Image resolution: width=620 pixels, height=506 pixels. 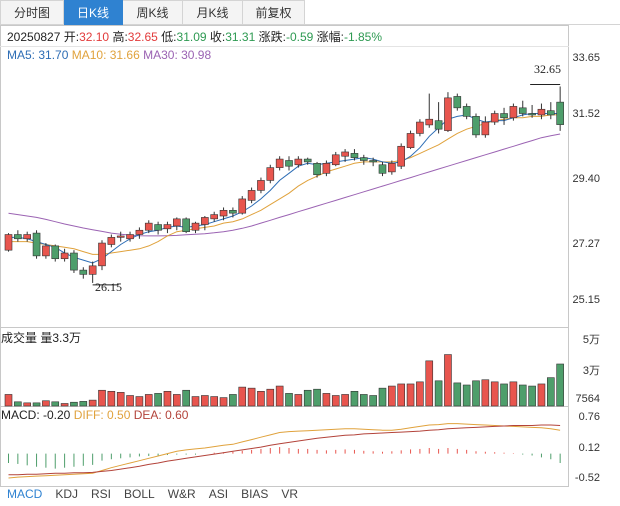 I want to click on indicator-tab-kdj: KDJ, so click(x=67, y=494).